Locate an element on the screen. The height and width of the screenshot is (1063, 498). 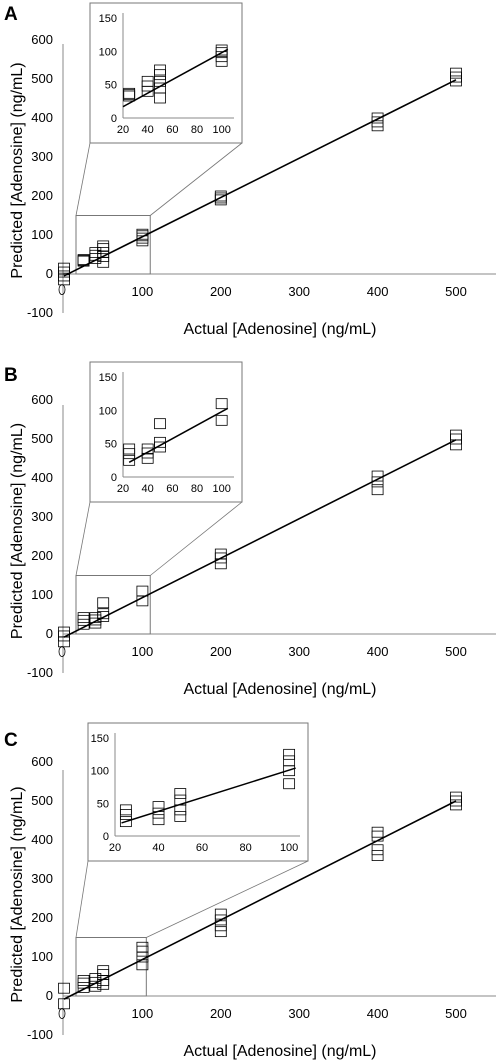
x-tick-label: 100 is located at coordinates (143, 291).